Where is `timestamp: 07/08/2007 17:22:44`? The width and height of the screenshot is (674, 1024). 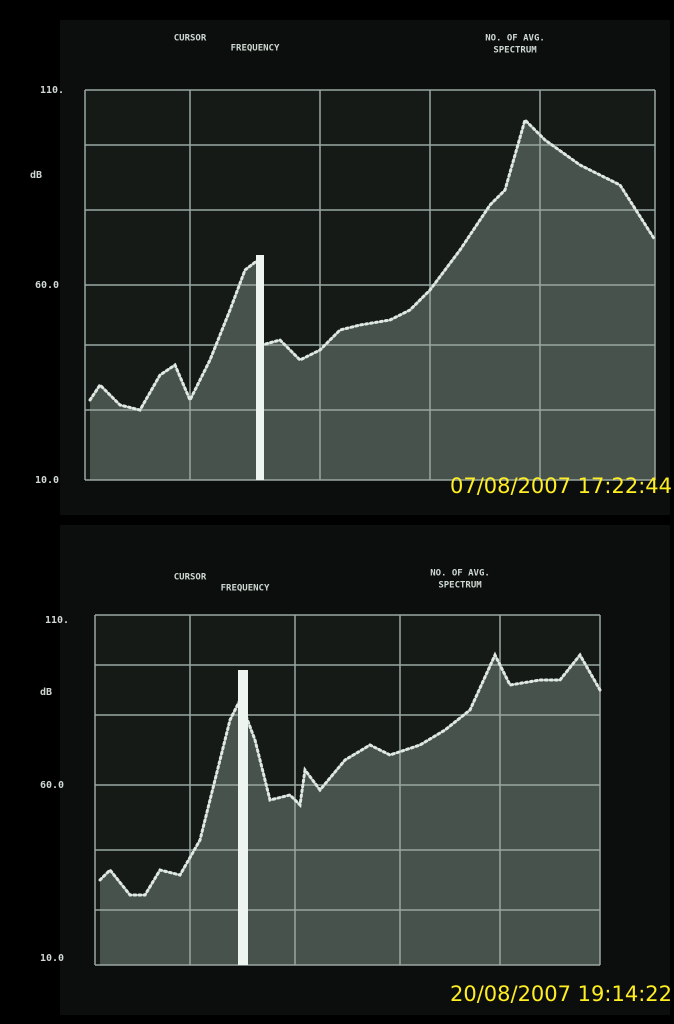 timestamp: 07/08/2007 17:22:44 is located at coordinates (561, 486).